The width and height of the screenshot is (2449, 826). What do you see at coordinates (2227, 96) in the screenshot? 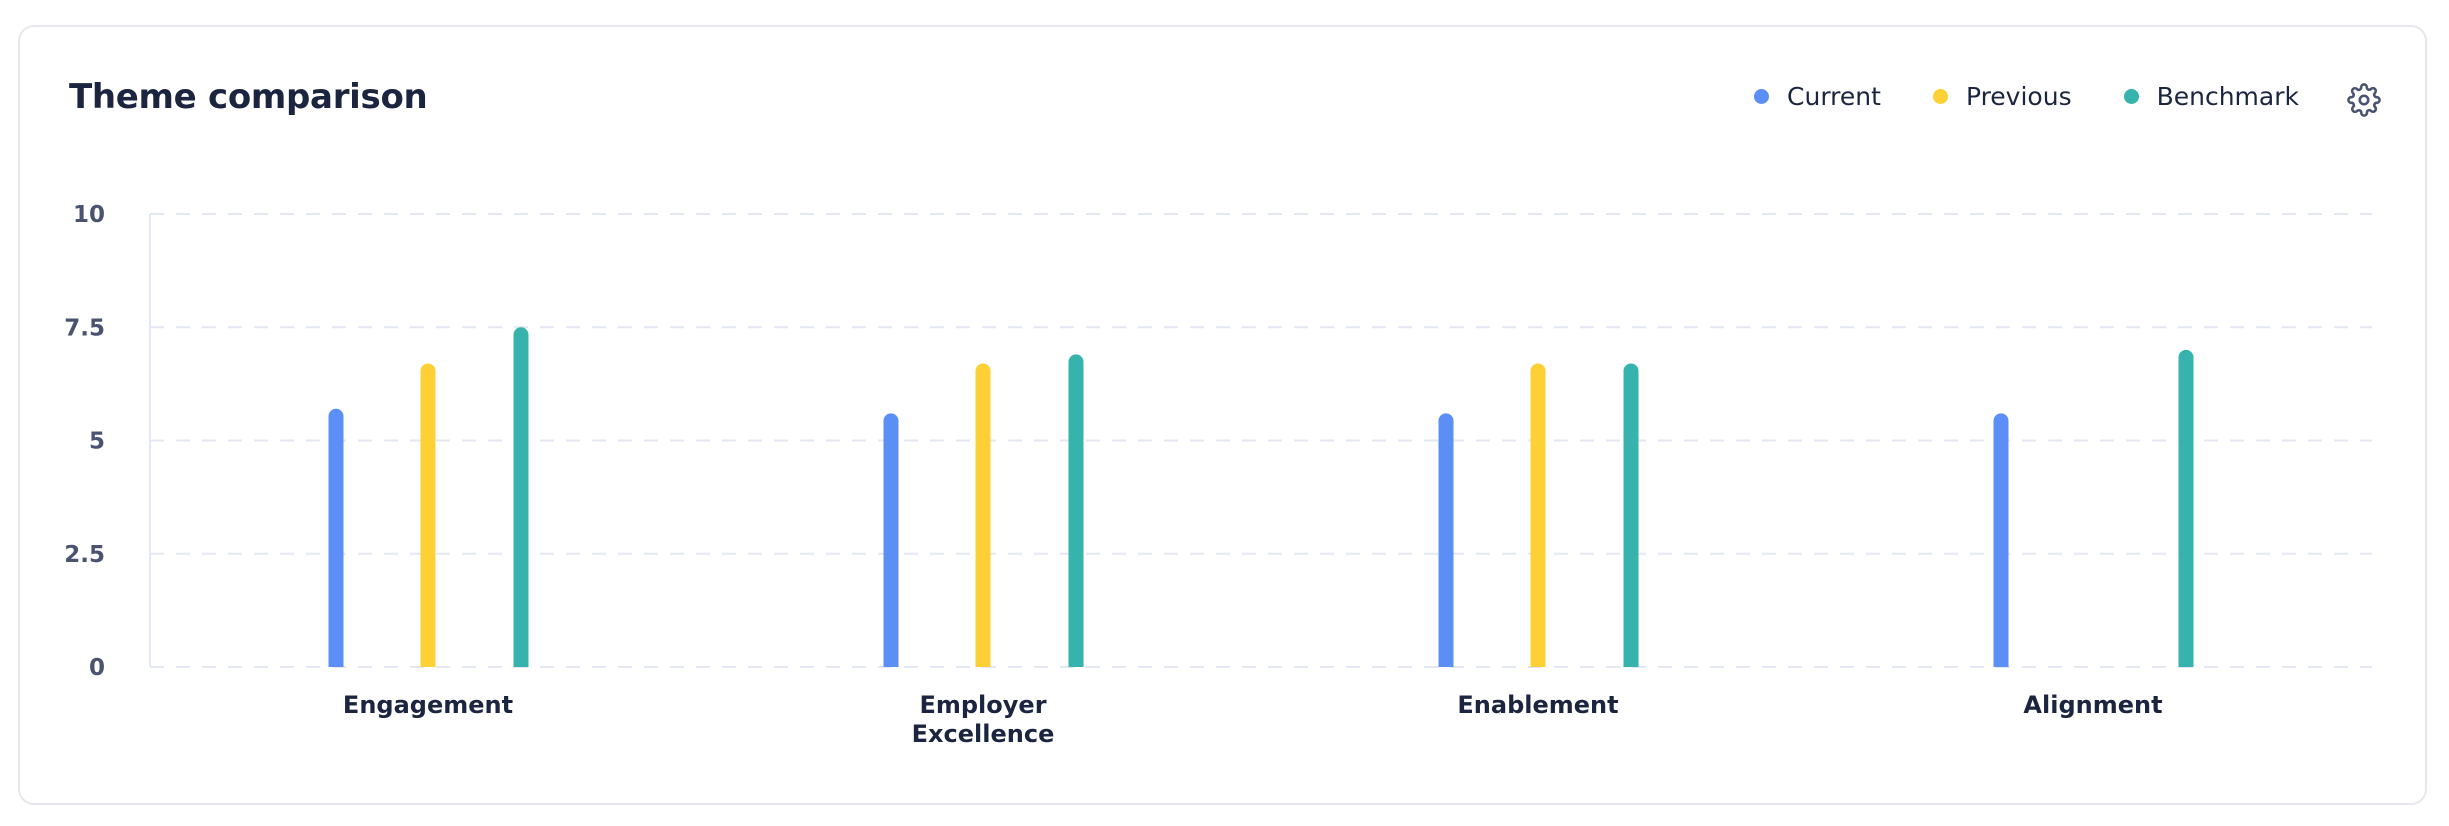
I see `legend-label-benchmark: Benchmark` at bounding box center [2227, 96].